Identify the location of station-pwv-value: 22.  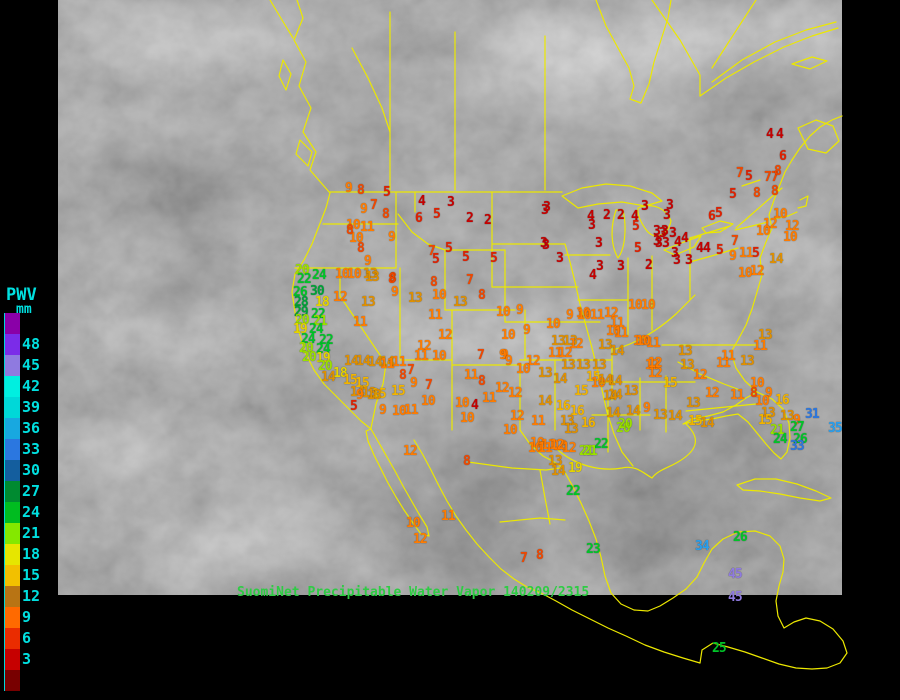
(318, 314).